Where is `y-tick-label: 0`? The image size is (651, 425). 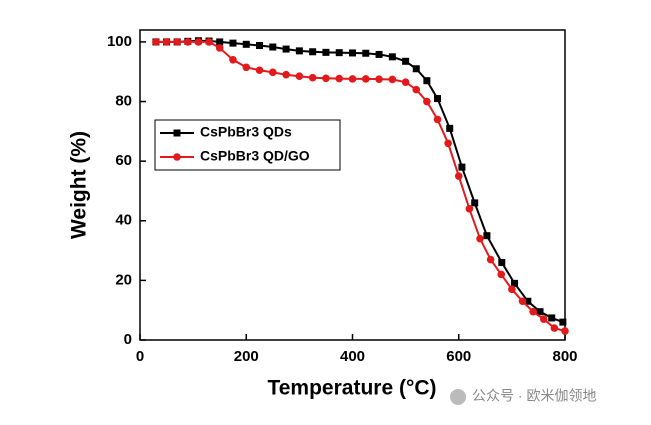
y-tick-label: 0 is located at coordinates (128, 339).